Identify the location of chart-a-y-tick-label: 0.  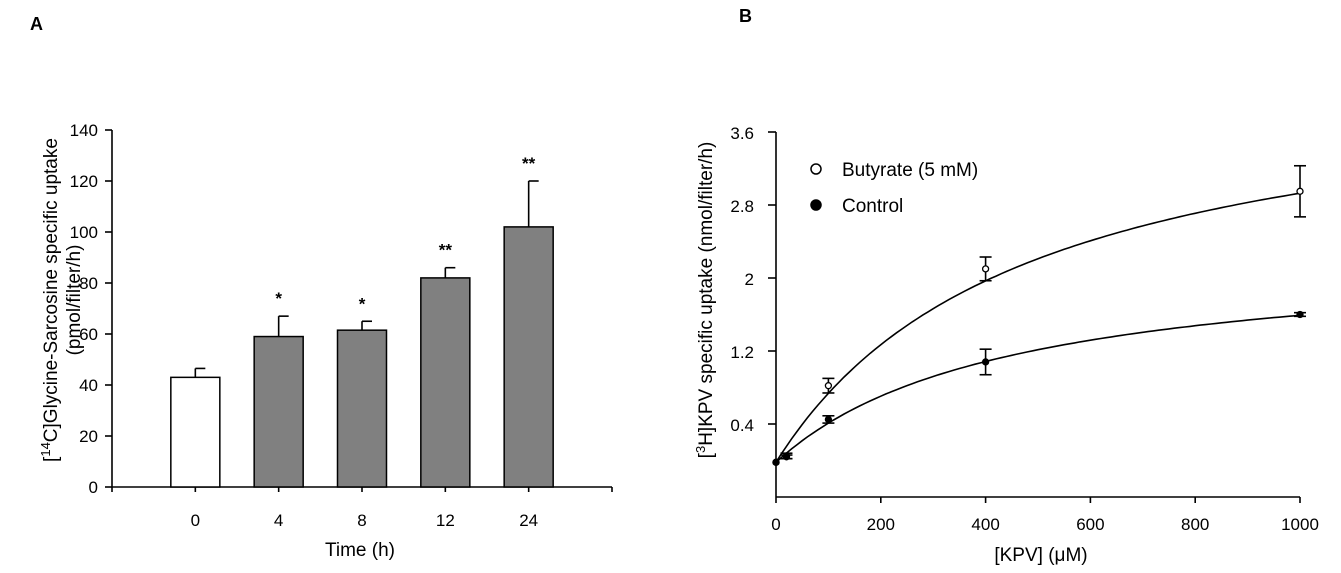
(93, 487).